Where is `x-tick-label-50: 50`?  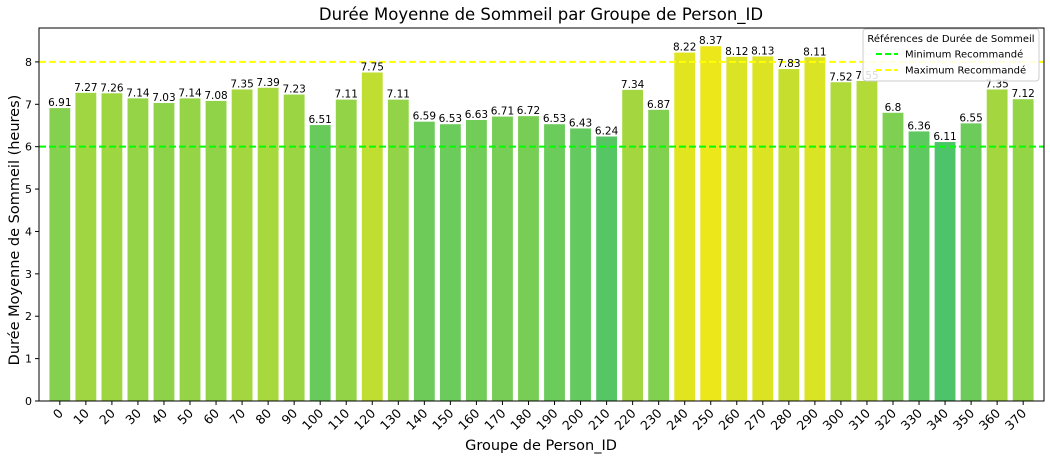
x-tick-label-50: 50 is located at coordinates (185, 416).